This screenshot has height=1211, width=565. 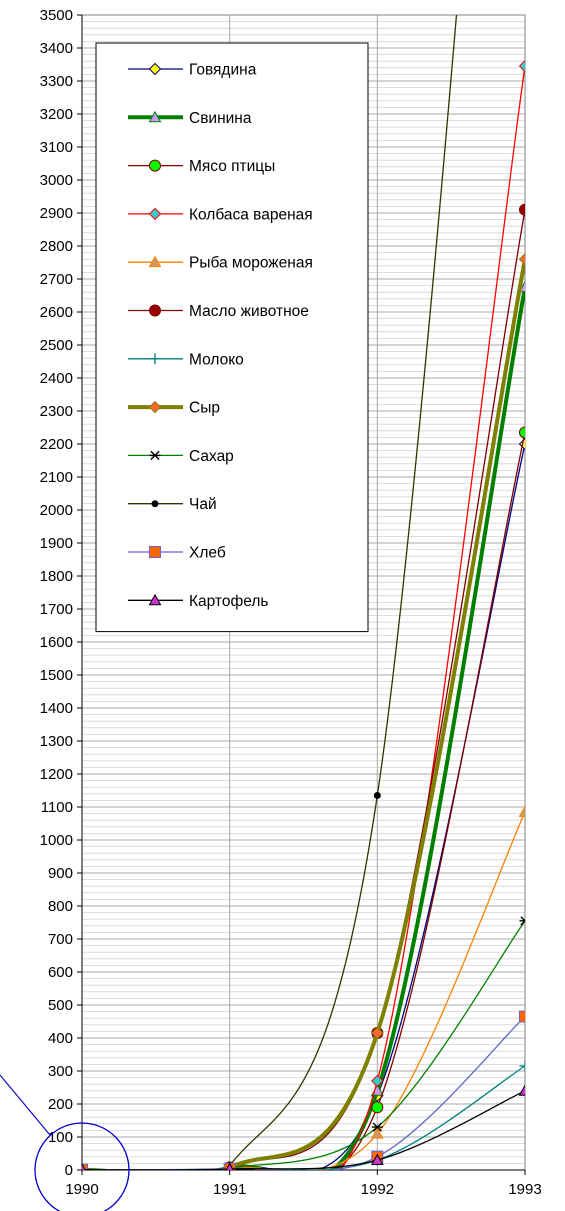 What do you see at coordinates (60, 1038) in the screenshot?
I see `y-tick-label: 400` at bounding box center [60, 1038].